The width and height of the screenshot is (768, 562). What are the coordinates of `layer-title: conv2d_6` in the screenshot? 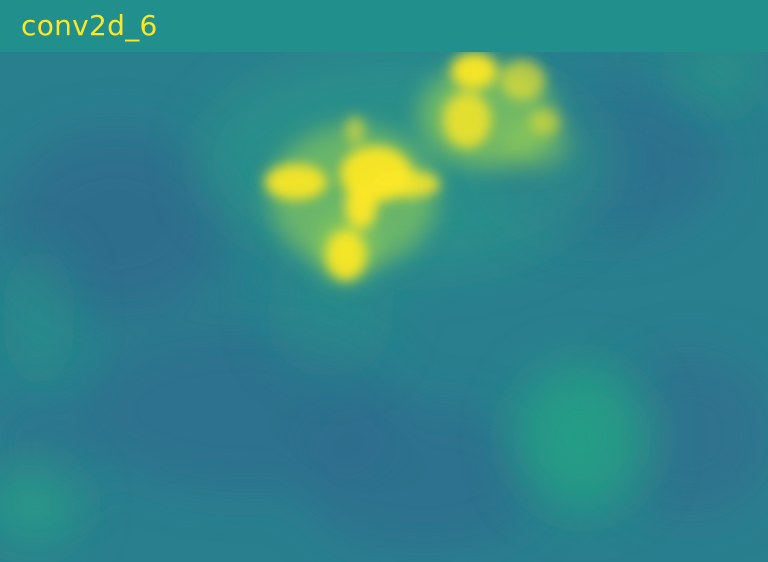 It's located at (89, 25).